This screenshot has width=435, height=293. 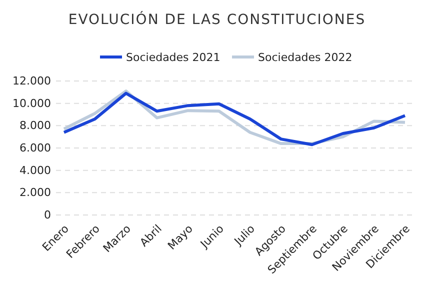 I want to click on y-tick-label: 2.000, so click(x=35, y=193).